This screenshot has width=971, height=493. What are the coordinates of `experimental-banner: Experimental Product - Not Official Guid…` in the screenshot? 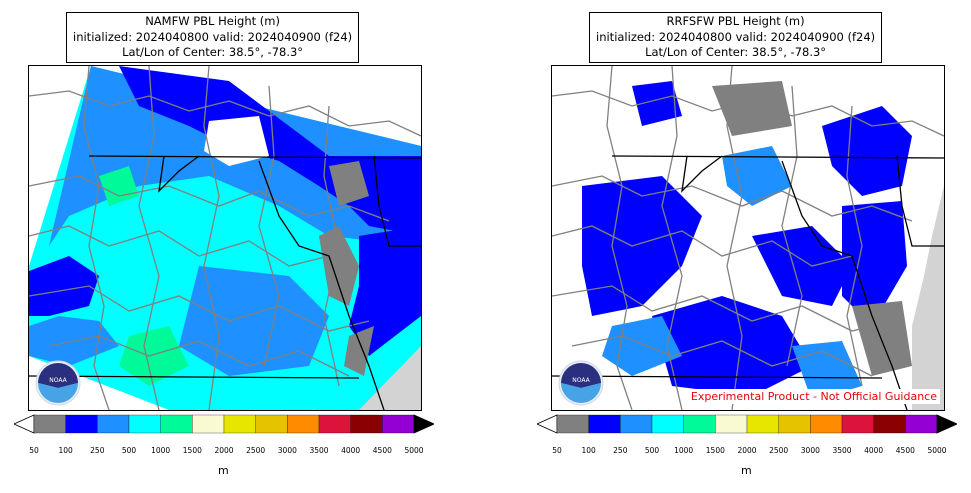 It's located at (813, 396).